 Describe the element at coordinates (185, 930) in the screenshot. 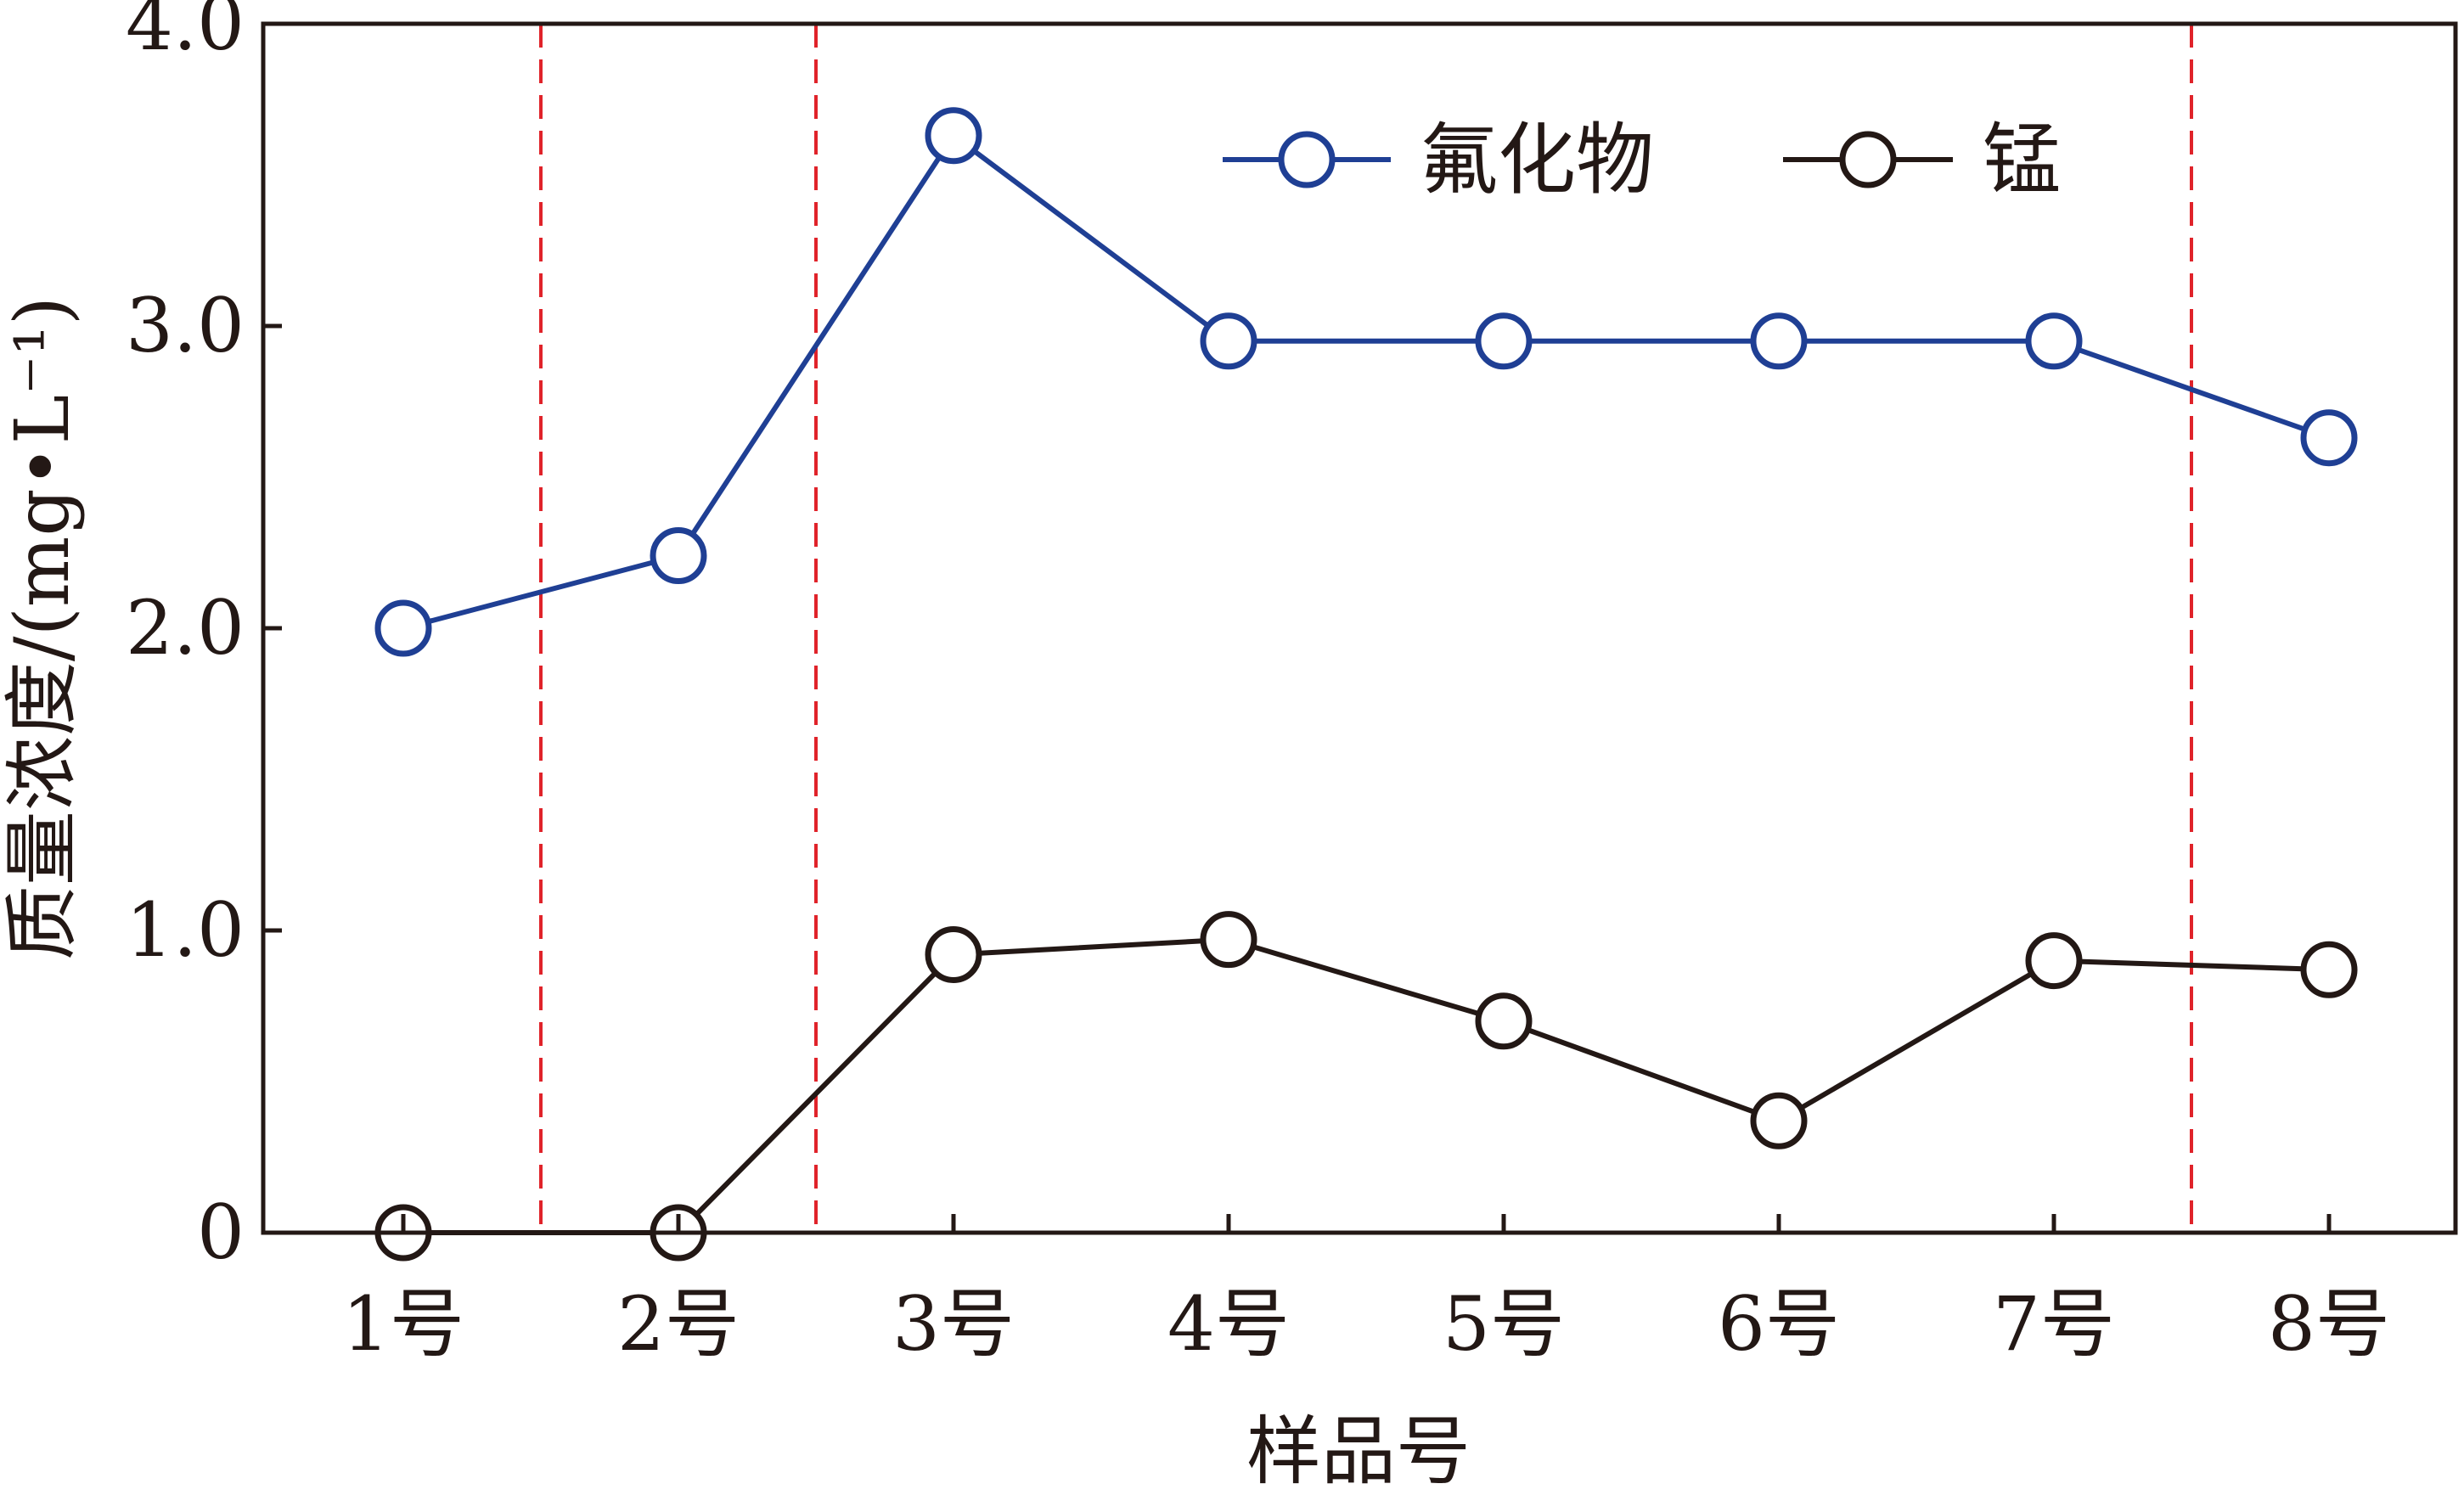

I see `y-tick-label: 1.0` at that location.